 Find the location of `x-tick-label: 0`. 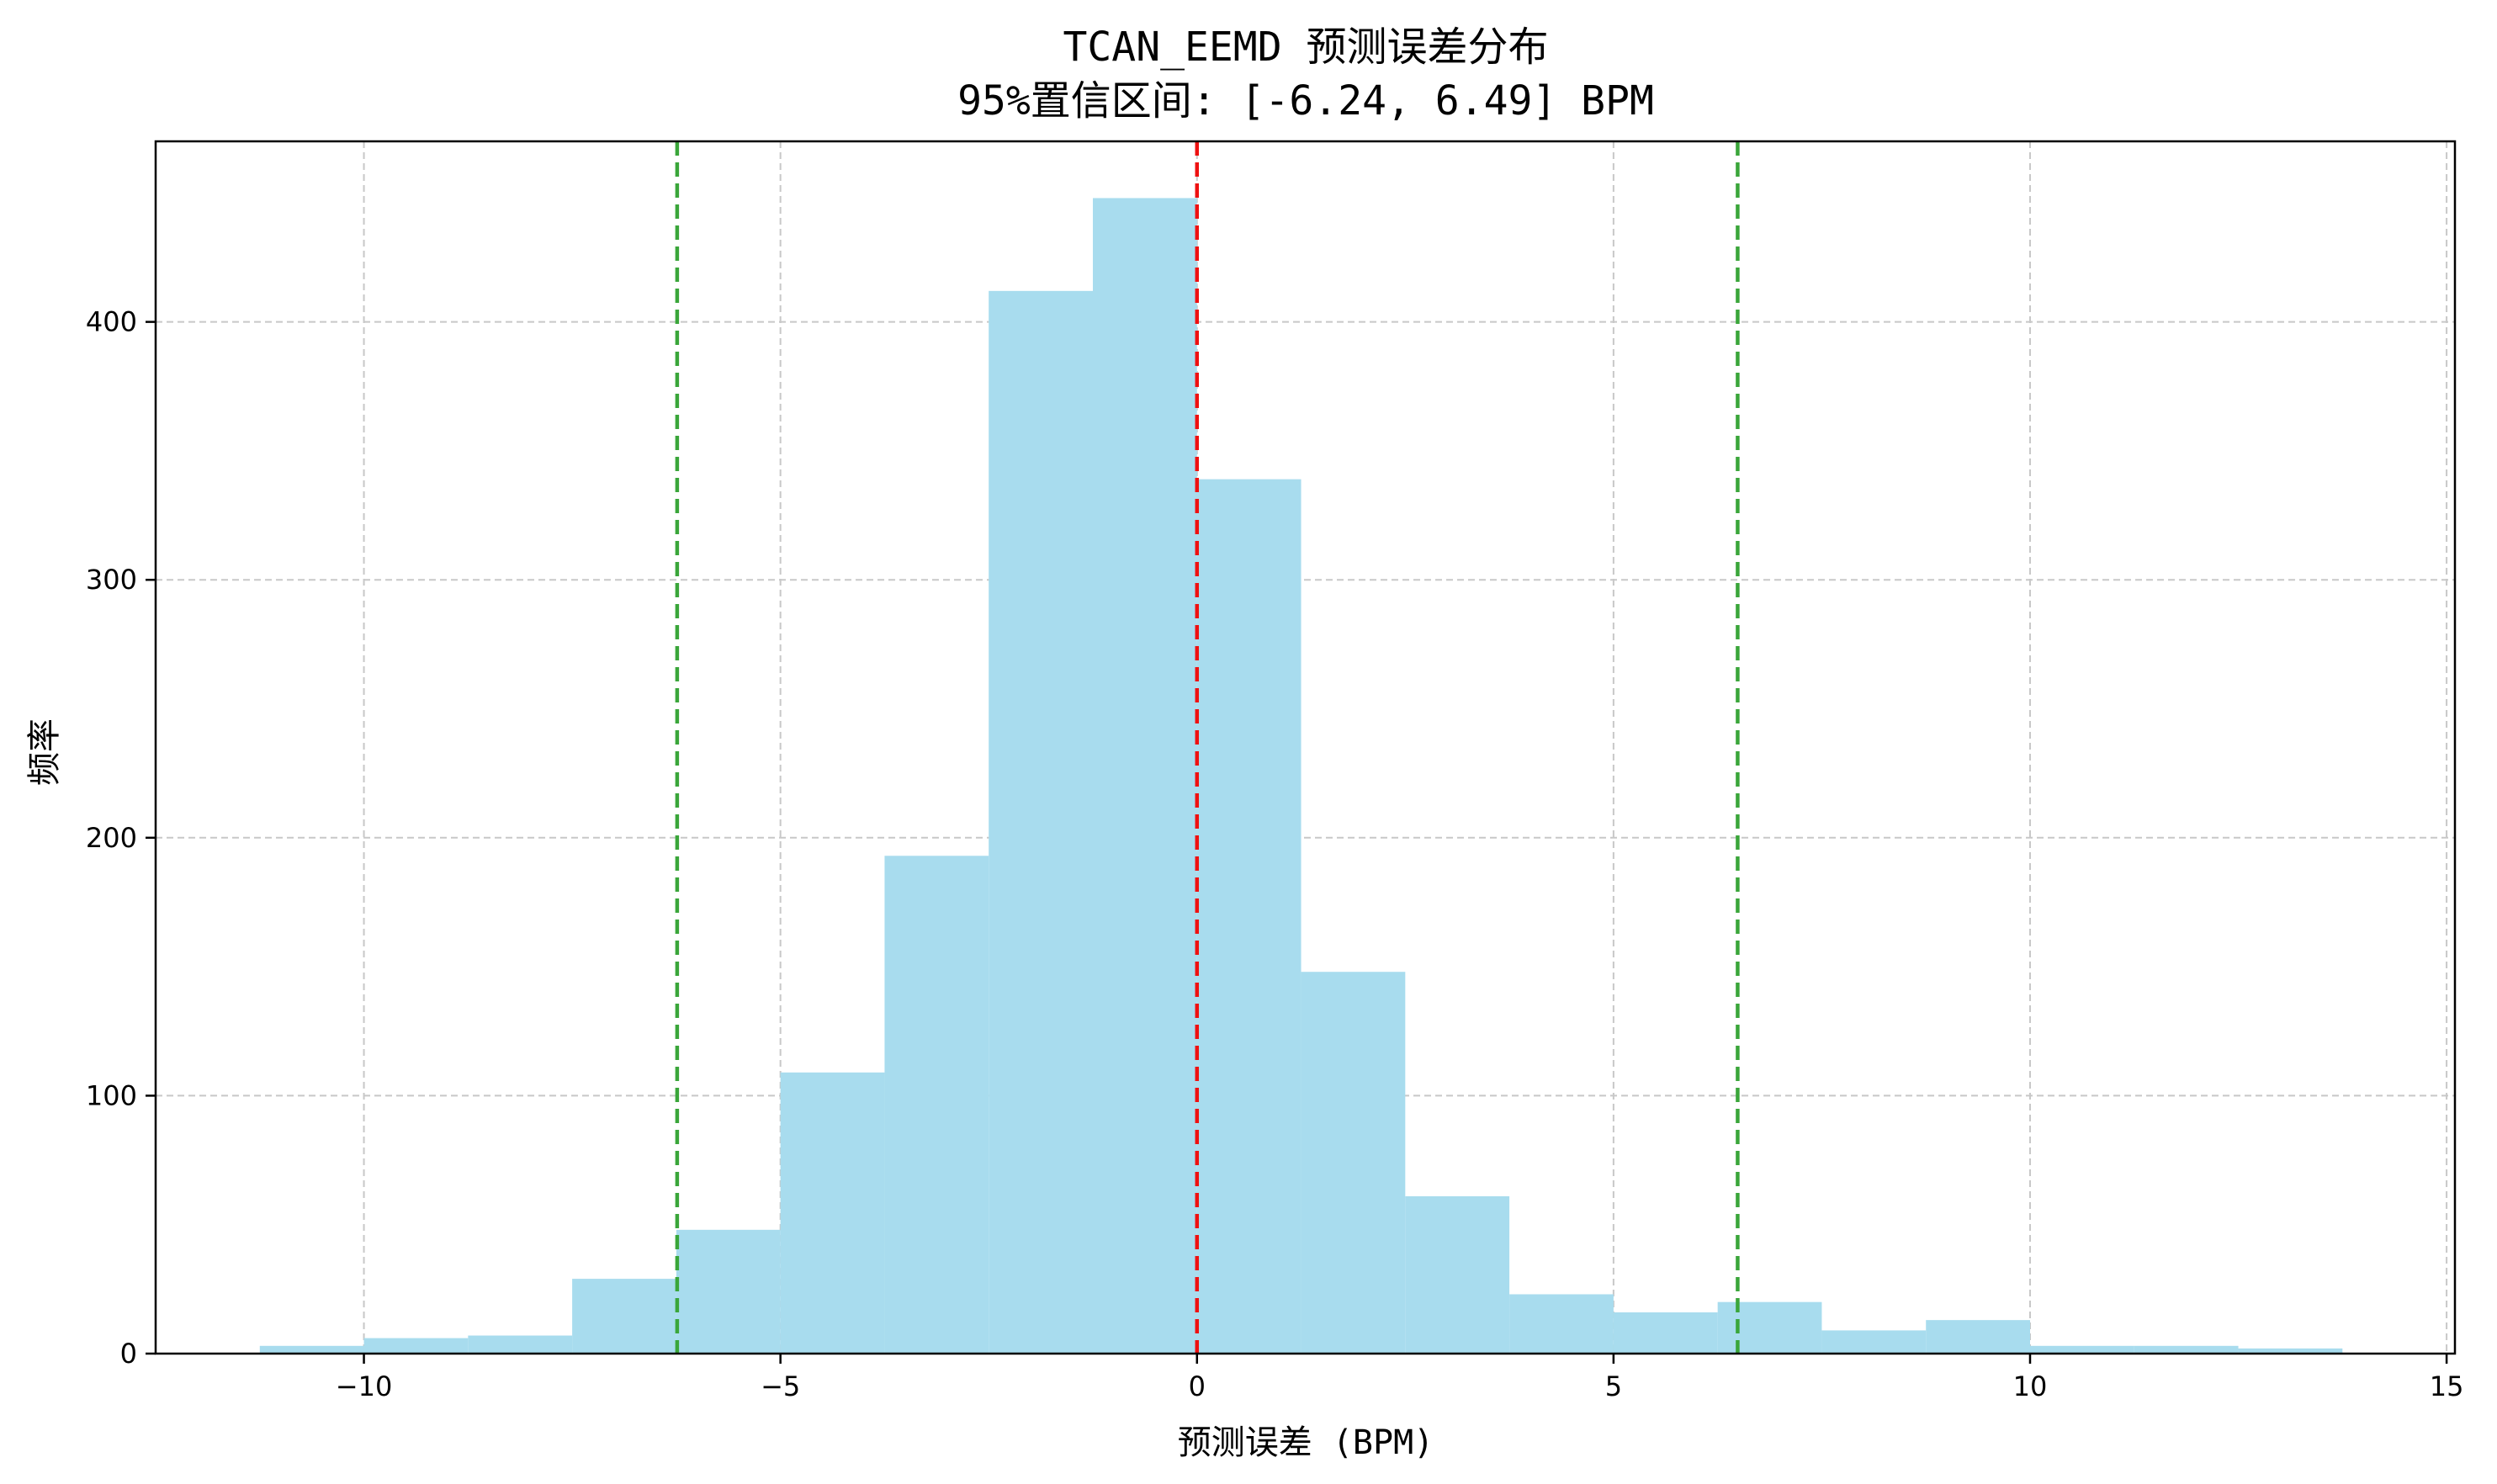

x-tick-label: 0 is located at coordinates (1197, 1386).